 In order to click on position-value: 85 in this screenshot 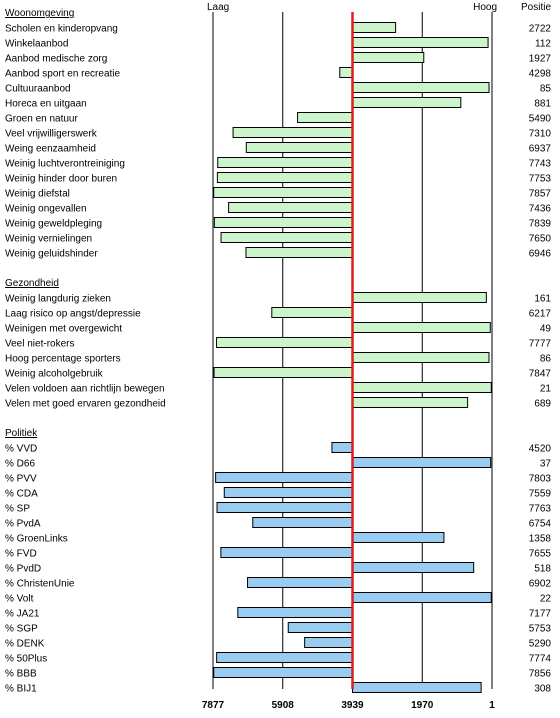, I will do `click(546, 89)`.